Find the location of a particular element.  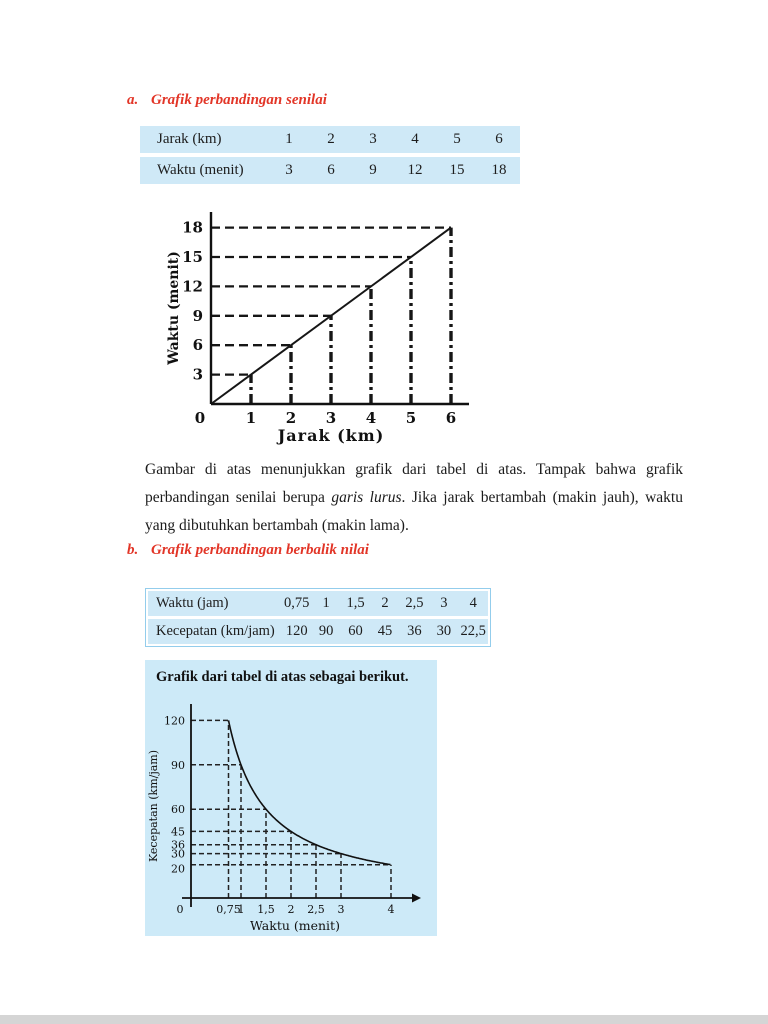

cell-value: 45 is located at coordinates (385, 631).